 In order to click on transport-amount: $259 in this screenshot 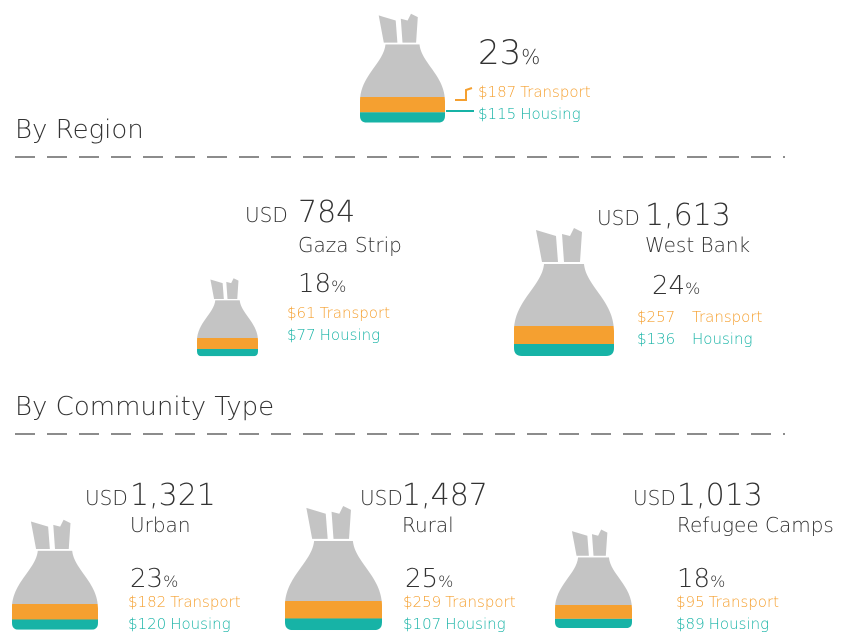, I will do `click(422, 602)`.